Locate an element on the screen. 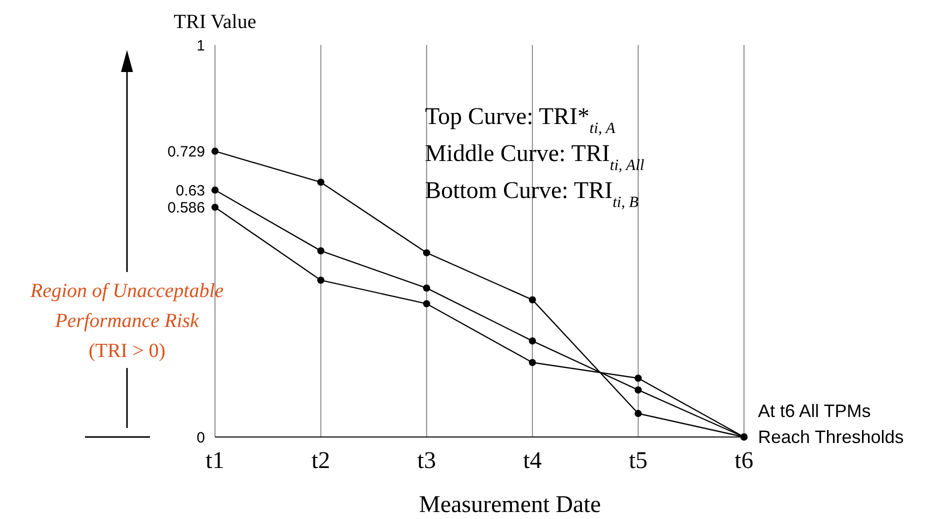 This screenshot has width=936, height=519. x-tick-label: t4 is located at coordinates (532, 461).